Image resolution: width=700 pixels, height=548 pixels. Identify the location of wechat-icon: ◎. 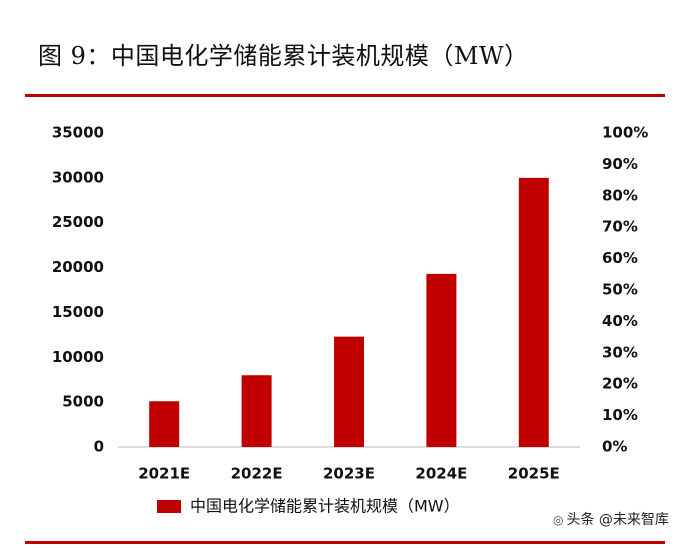
(558, 520).